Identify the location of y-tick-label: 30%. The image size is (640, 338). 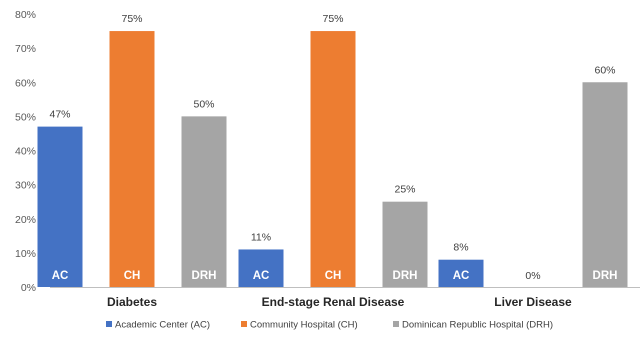
(25, 186).